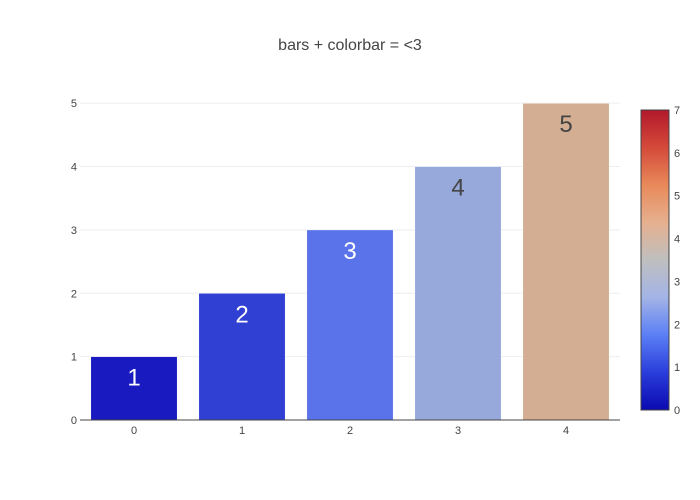 This screenshot has width=700, height=500. Describe the element at coordinates (133, 378) in the screenshot. I see `bar-data-label: 1` at that location.